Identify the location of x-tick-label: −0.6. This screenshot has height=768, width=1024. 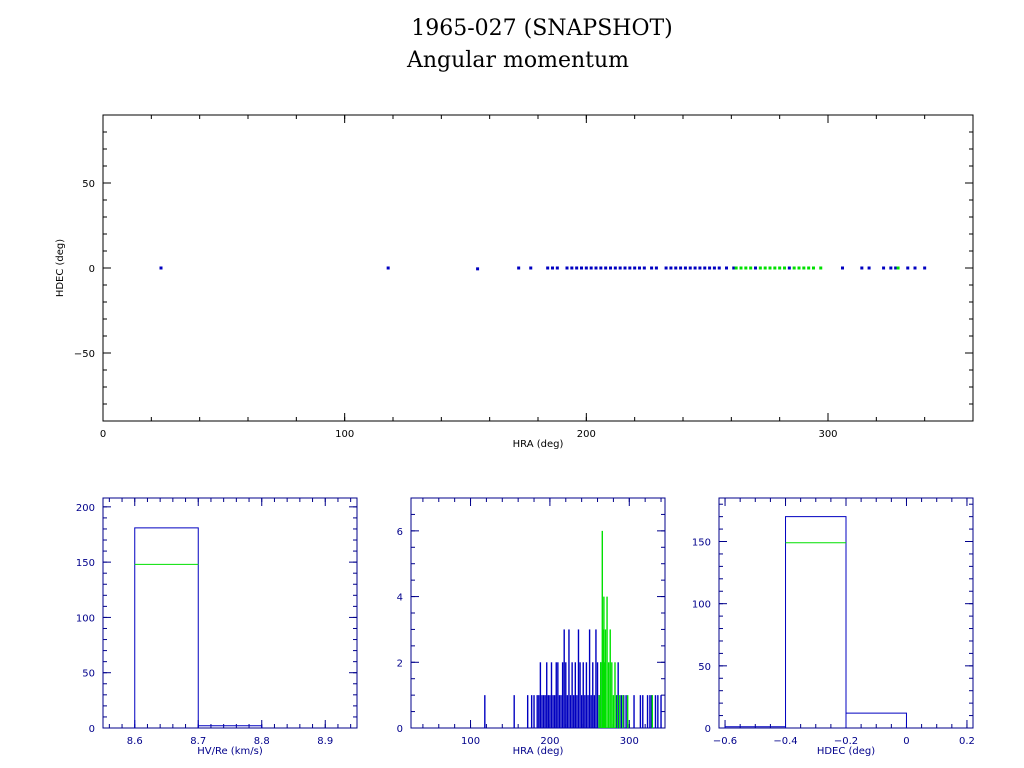
(725, 741).